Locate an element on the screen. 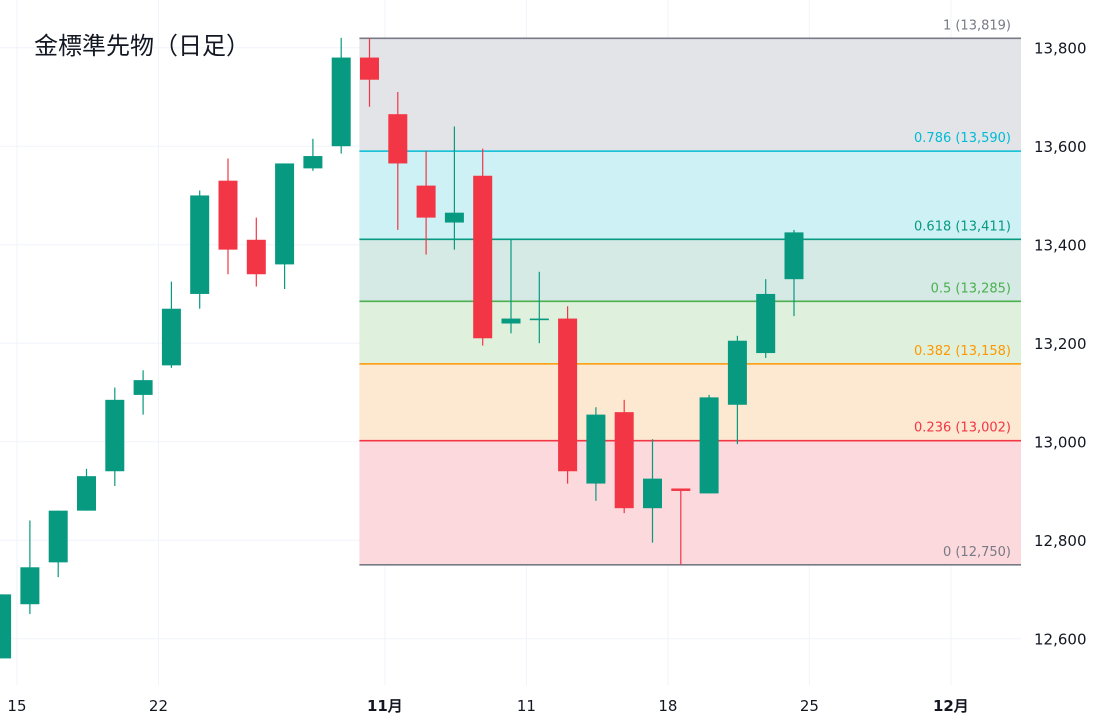 This screenshot has height=727, width=1106. fib-level-label: 0 (12,750) is located at coordinates (977, 552).